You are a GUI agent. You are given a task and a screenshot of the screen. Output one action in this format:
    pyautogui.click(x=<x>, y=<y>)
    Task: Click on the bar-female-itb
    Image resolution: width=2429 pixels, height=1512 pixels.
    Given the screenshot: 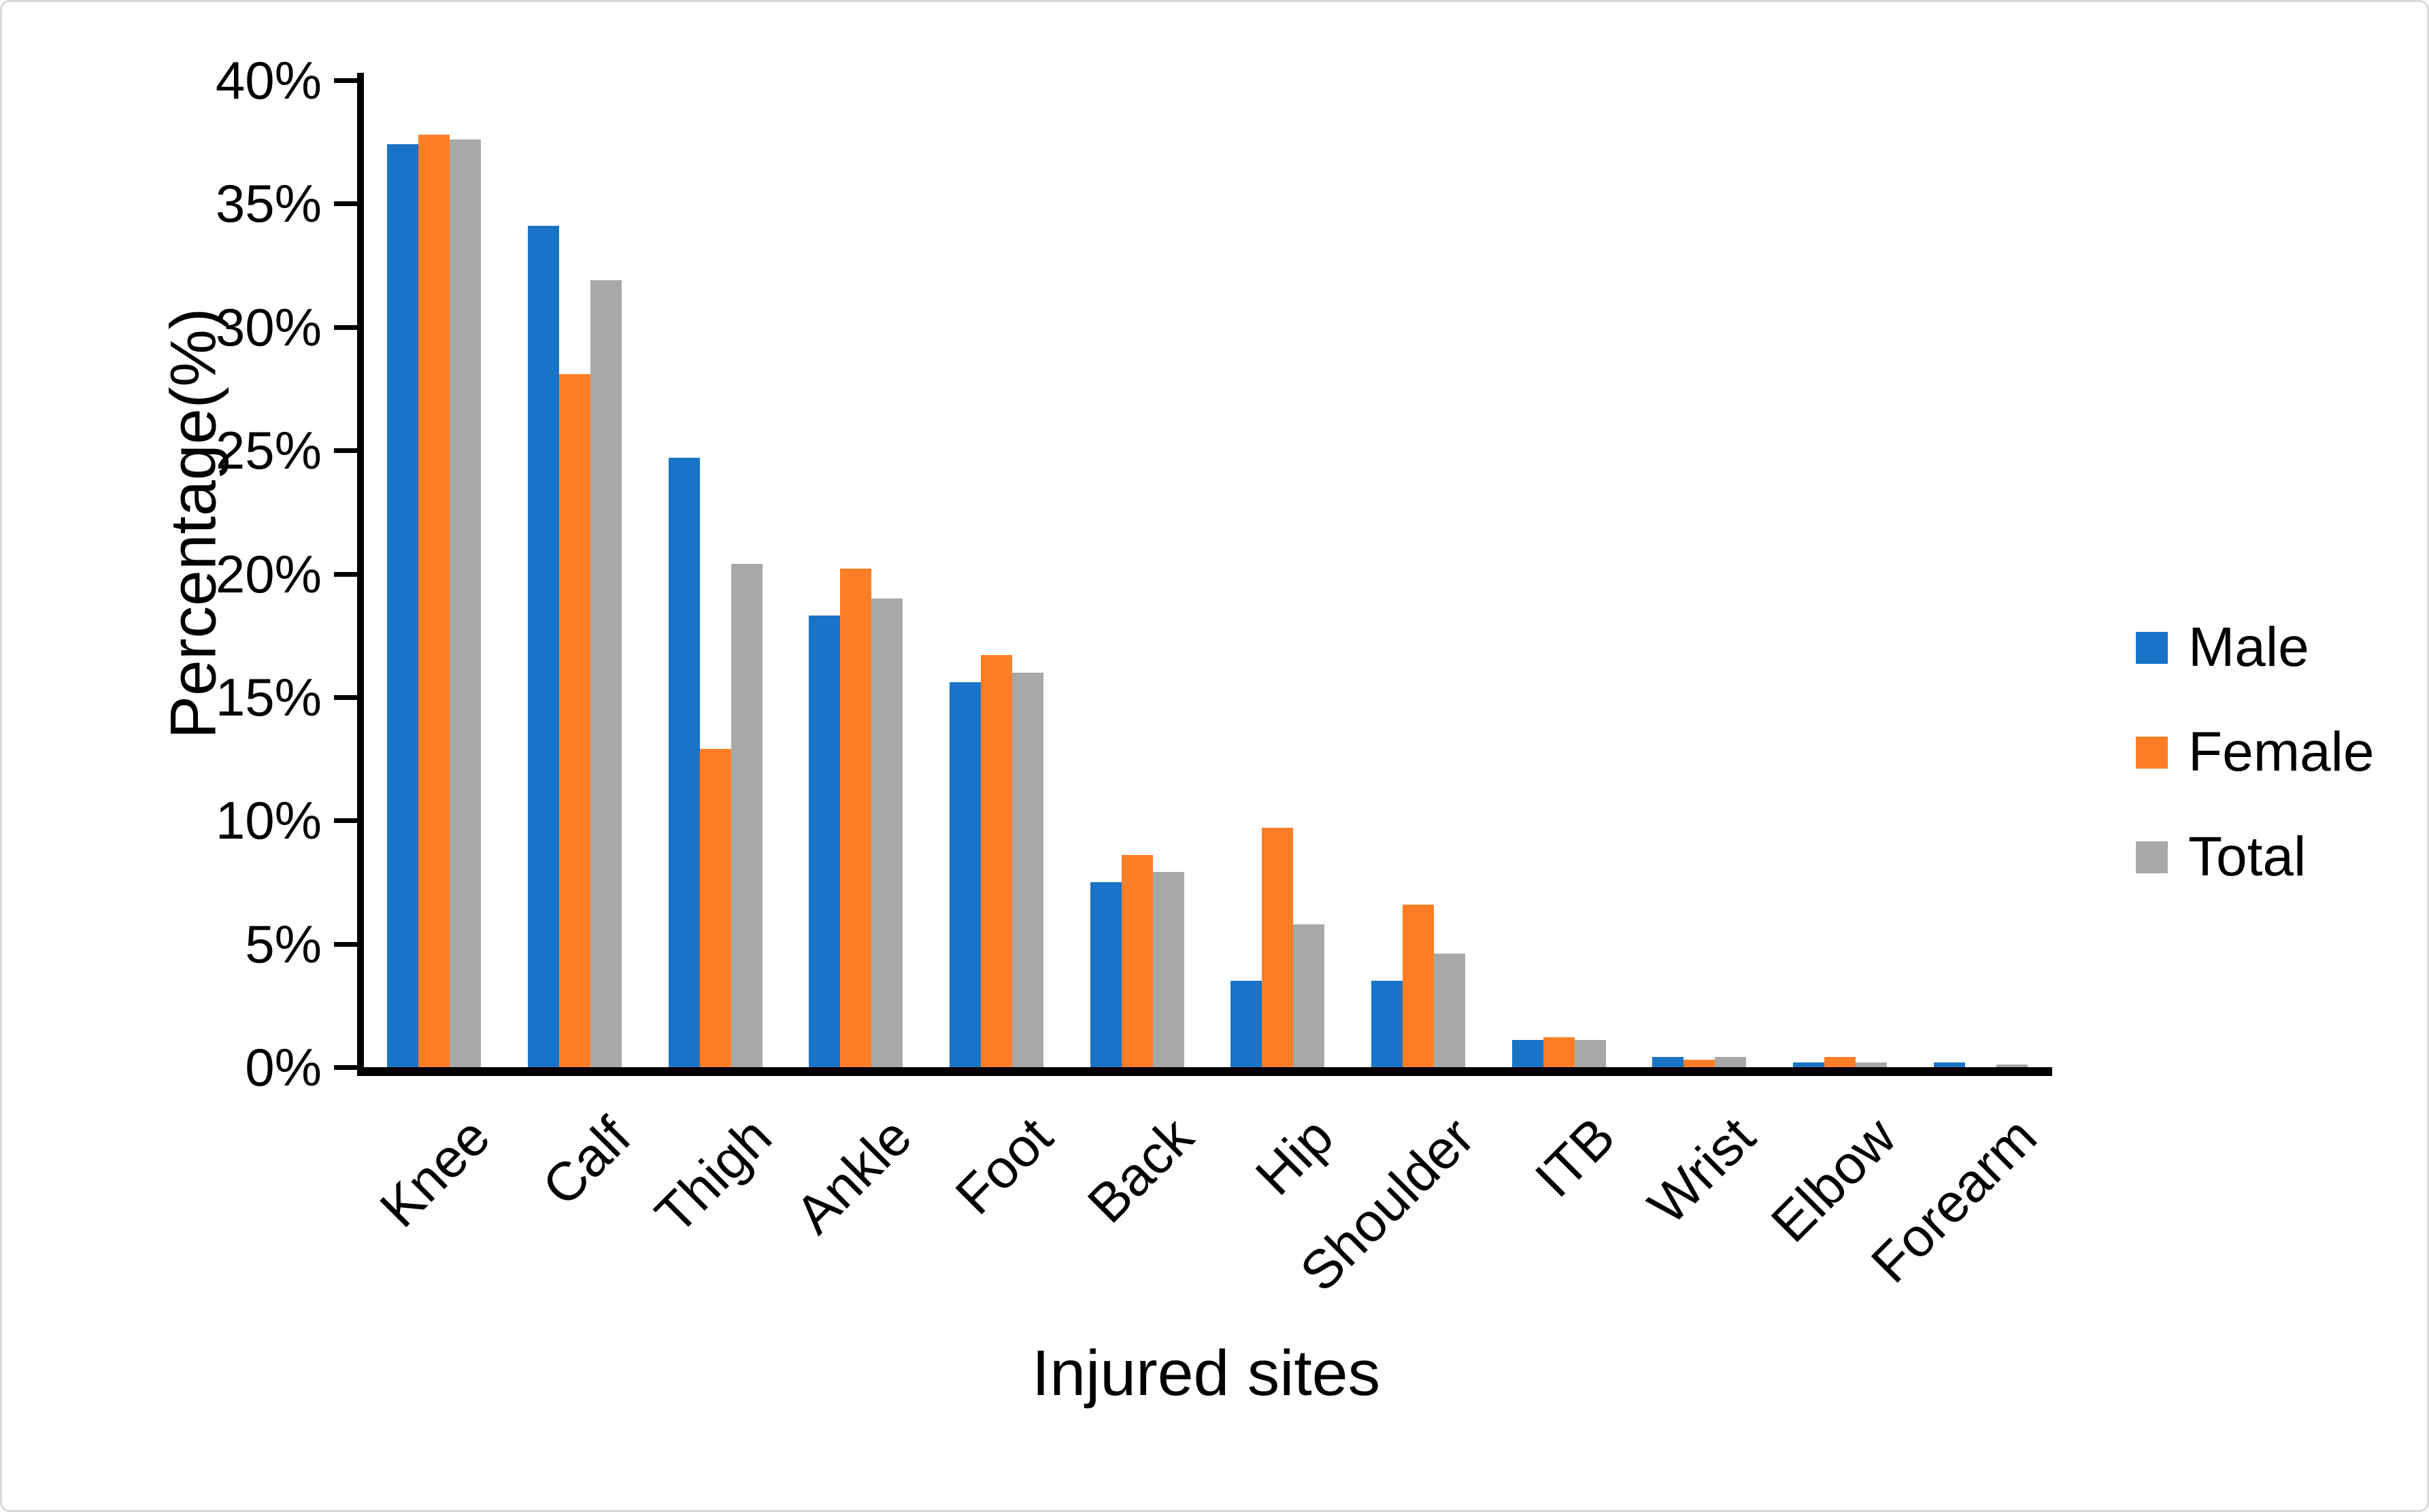 What is the action you would take?
    pyautogui.click(x=1559, y=1052)
    